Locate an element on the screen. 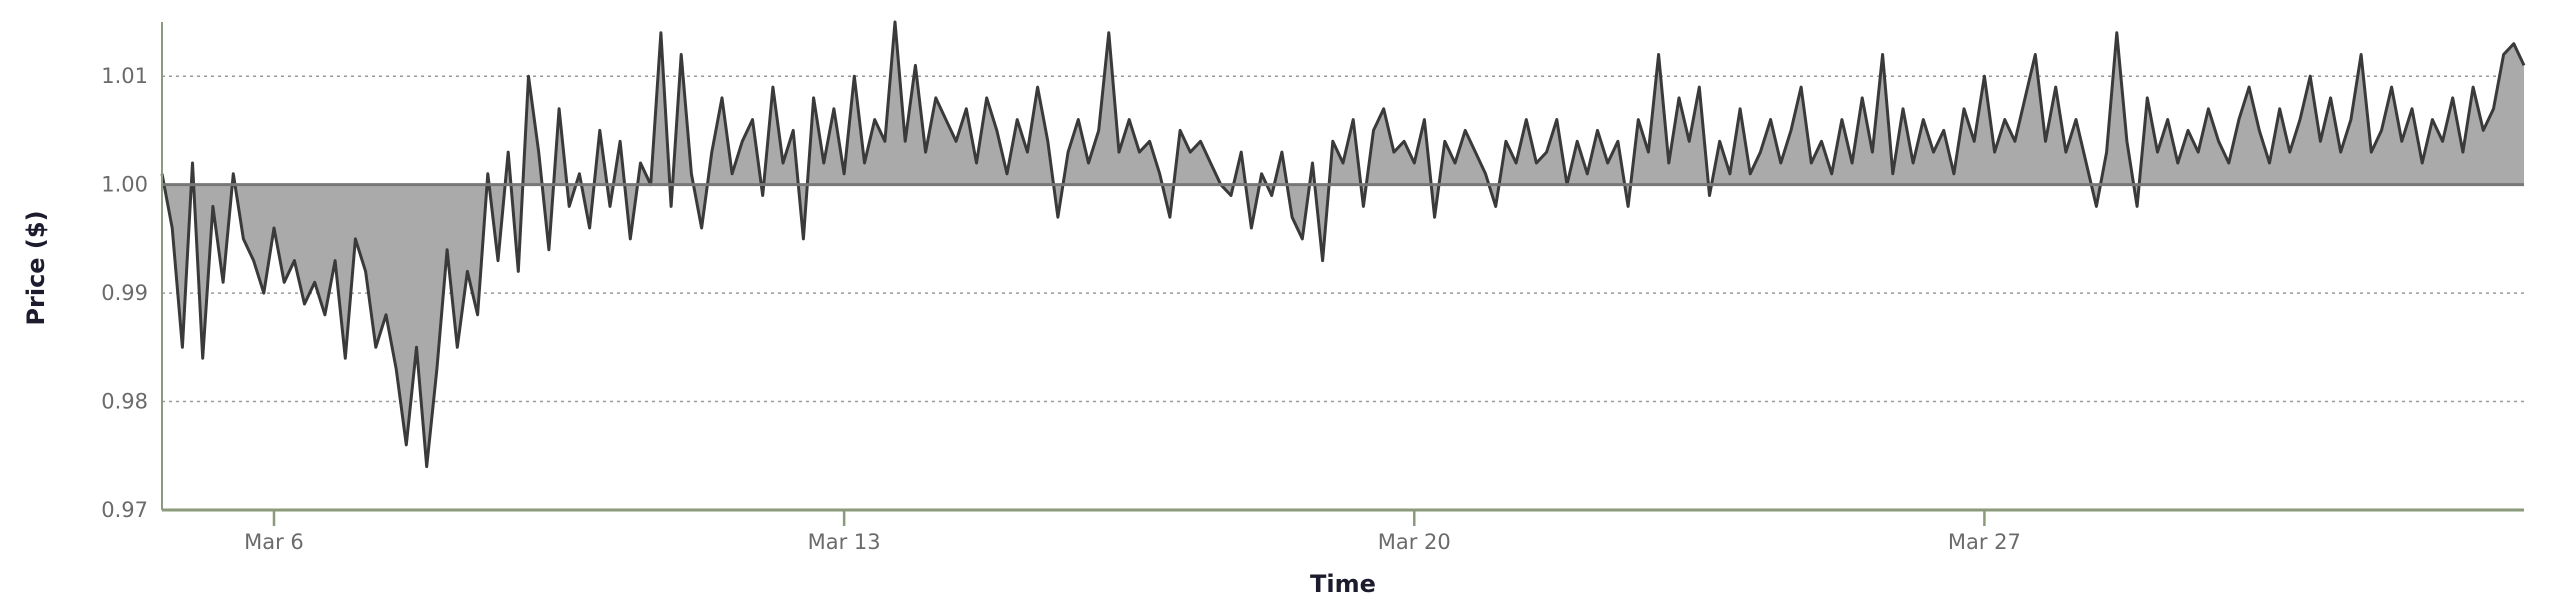 The width and height of the screenshot is (2556, 616). y-tick-label: 0.97 is located at coordinates (124, 510).